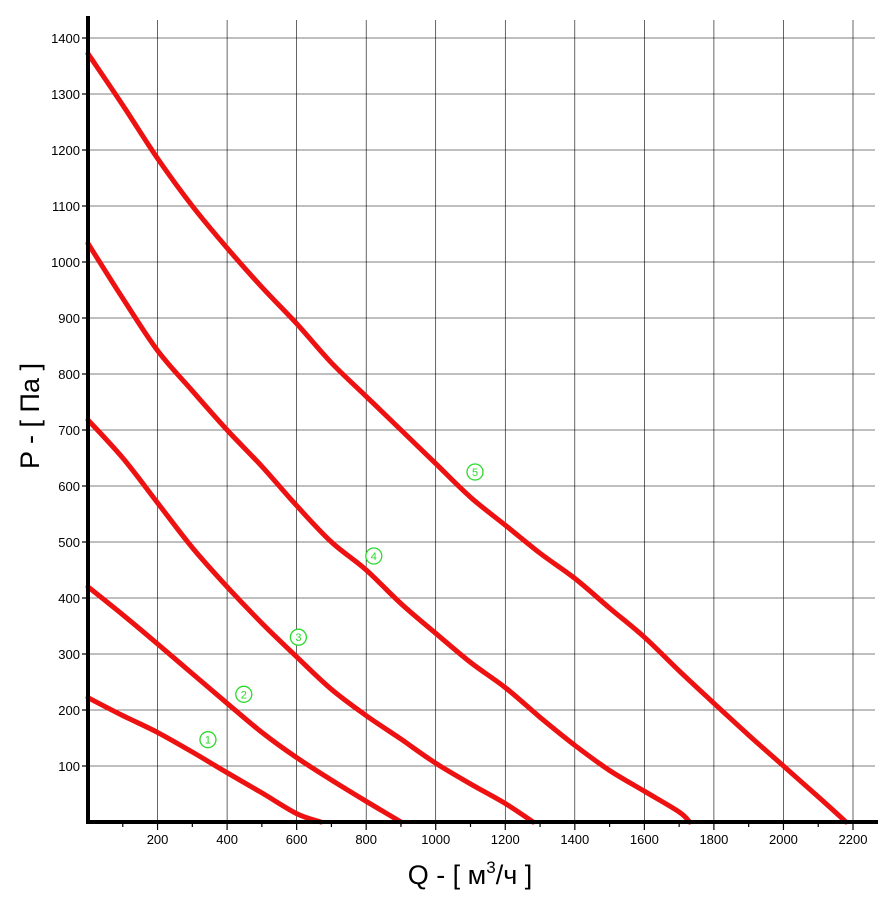  I want to click on curve-label-1: 1, so click(208, 740).